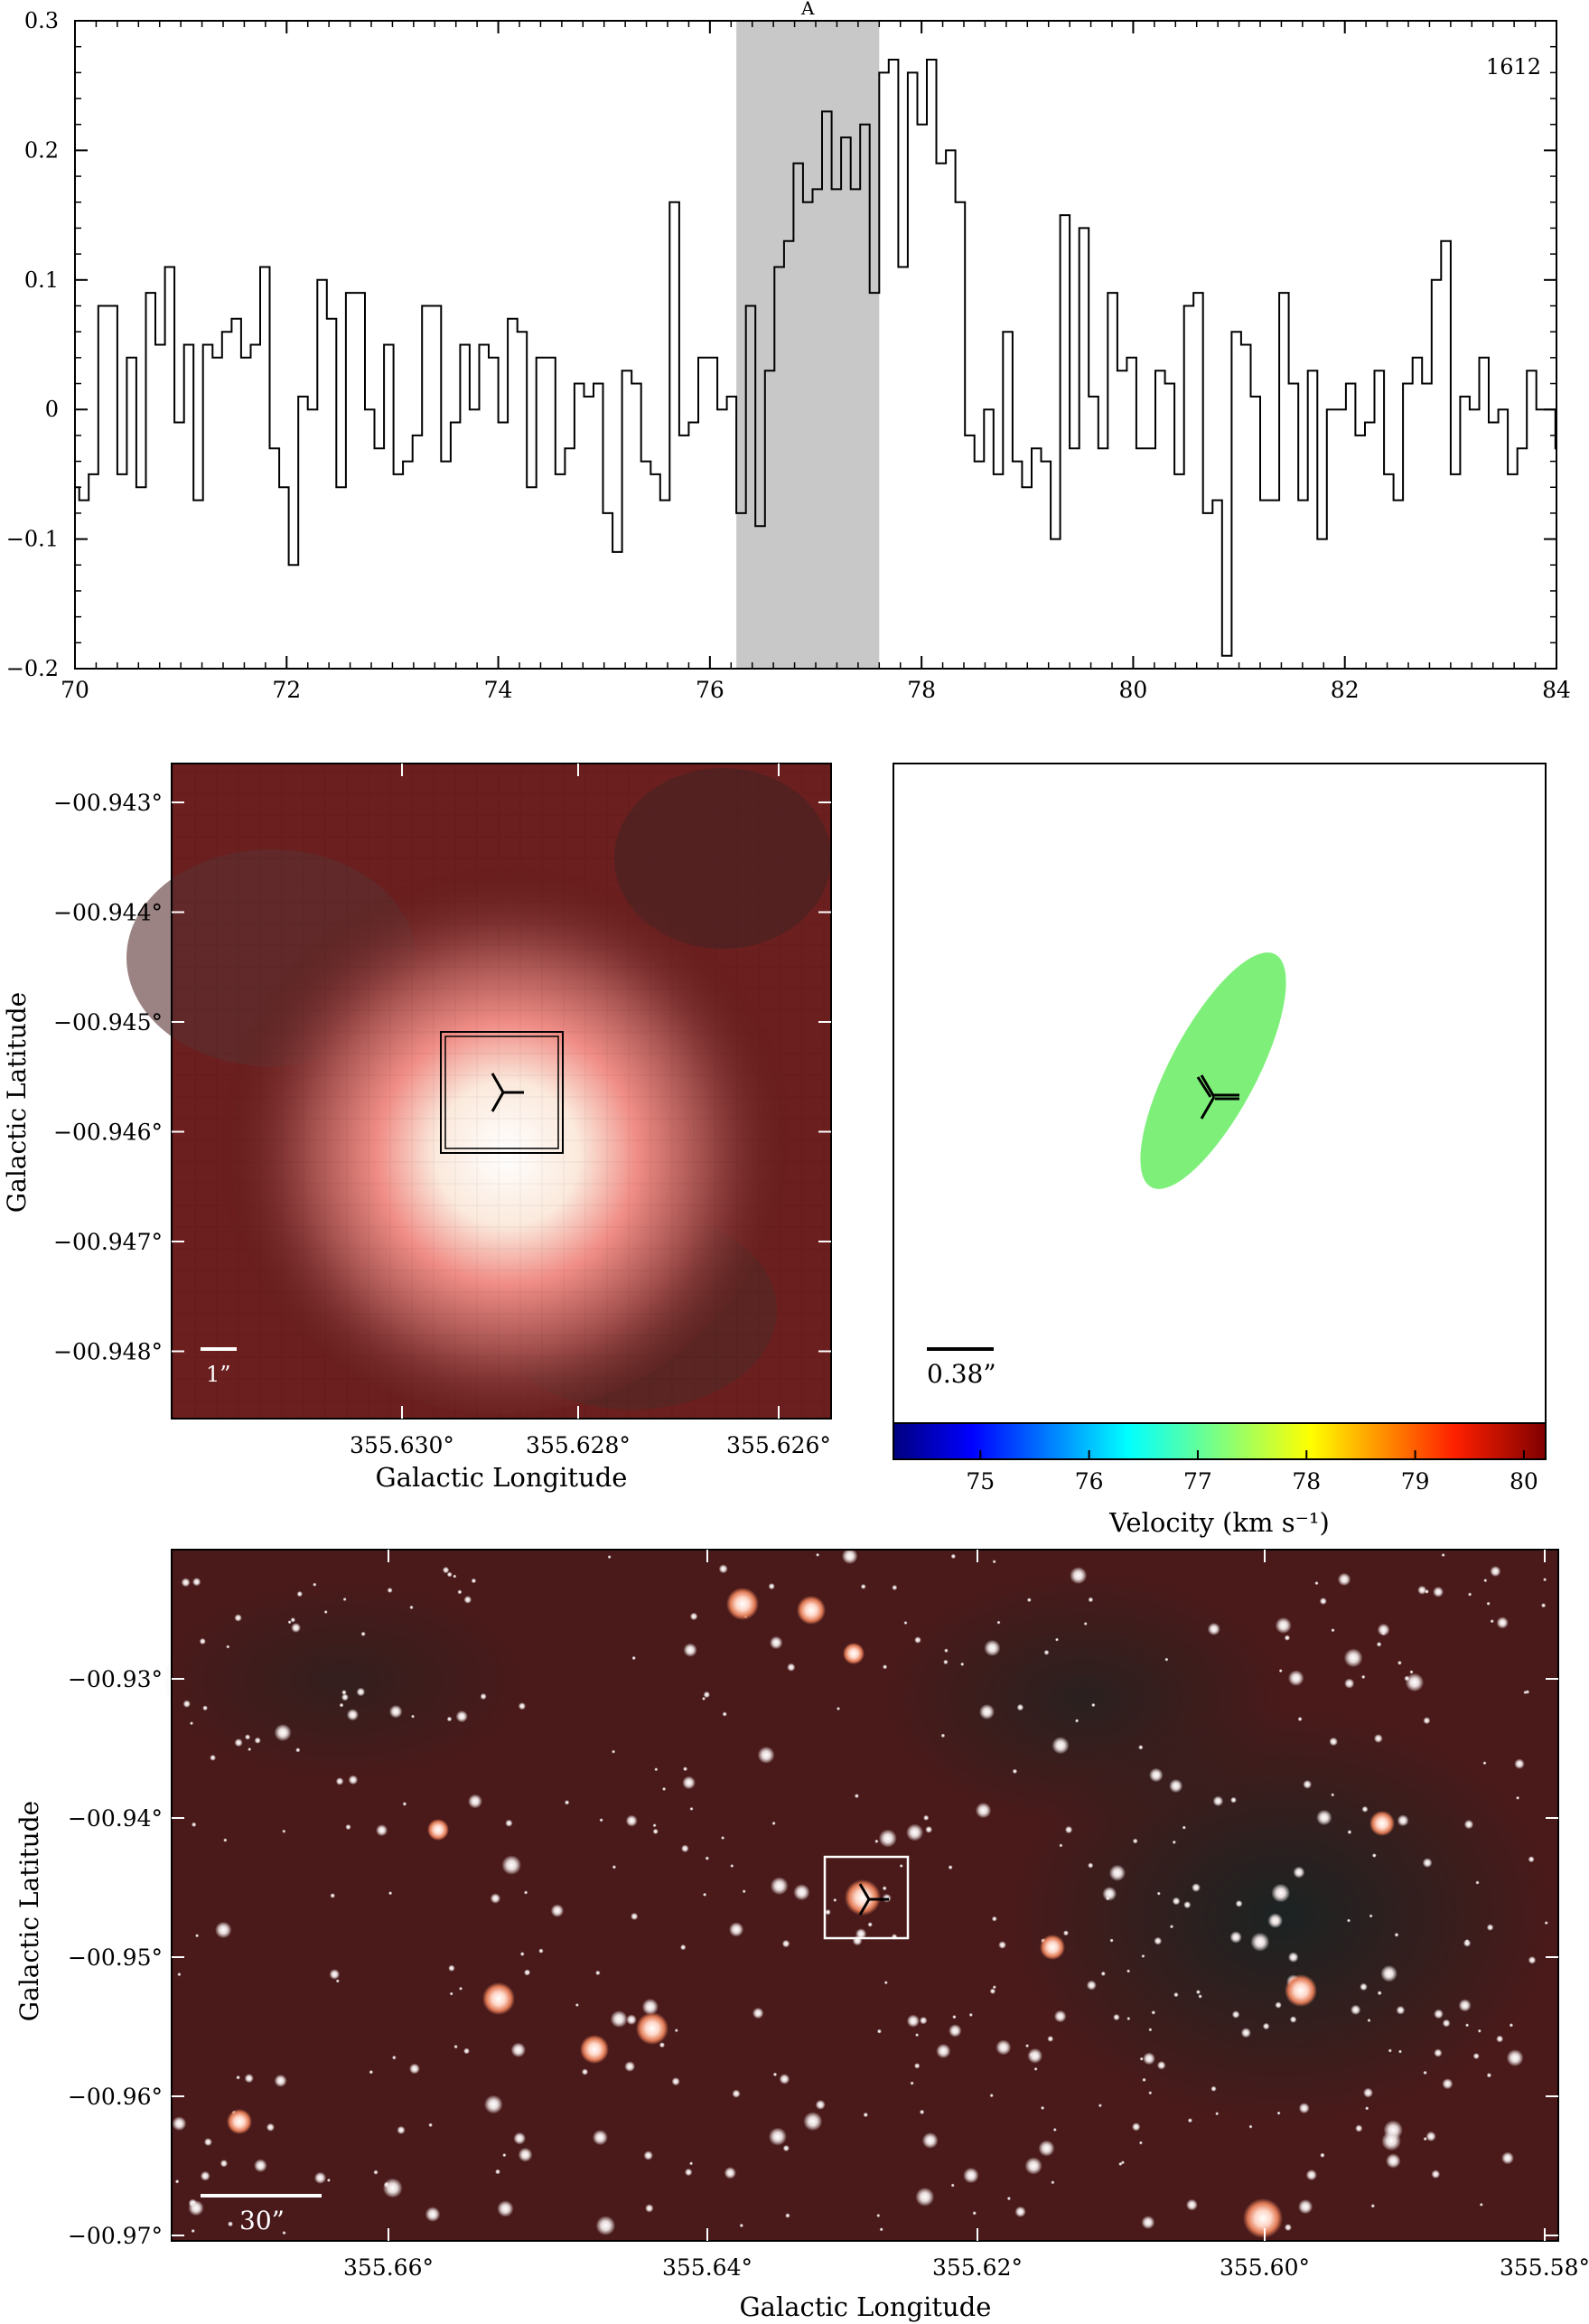 This screenshot has width=1589, height=2324. What do you see at coordinates (262, 2220) in the screenshot?
I see `wide-scale-bar-label: 30”` at bounding box center [262, 2220].